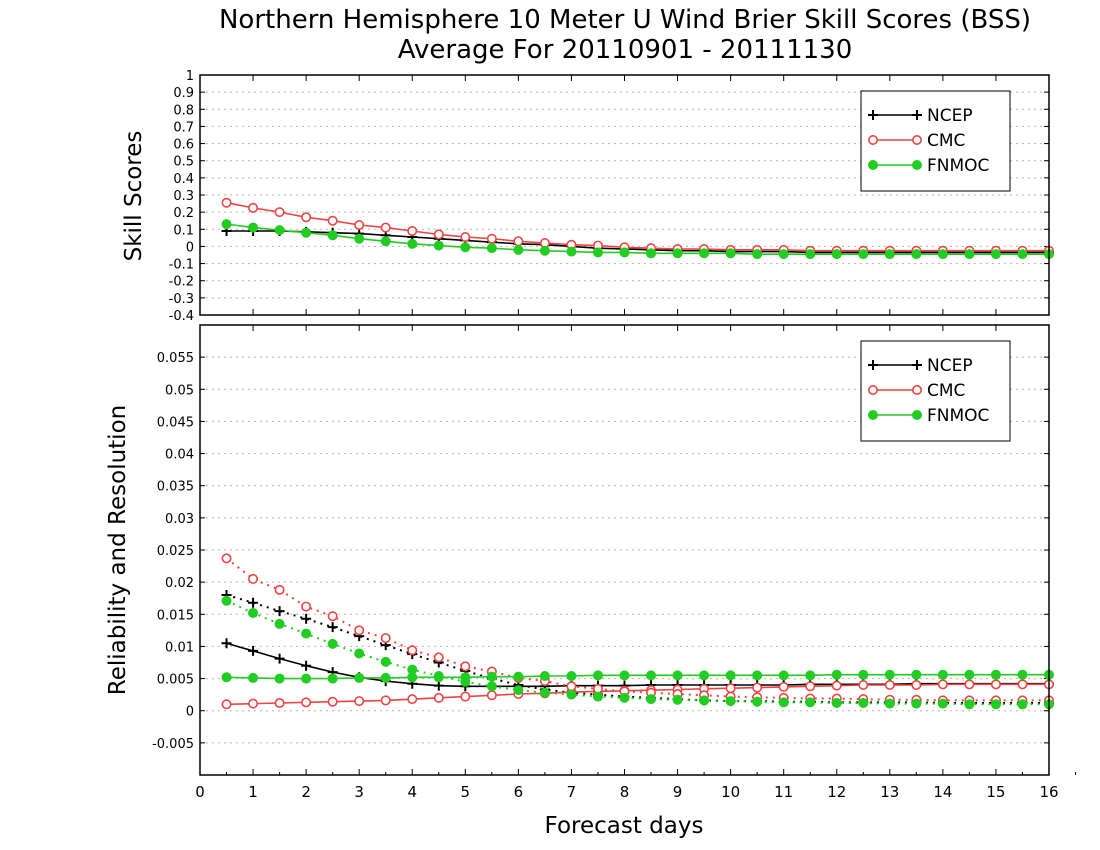 The width and height of the screenshot is (1100, 850). I want to click on y-tick-label: 0.04, so click(179, 455).